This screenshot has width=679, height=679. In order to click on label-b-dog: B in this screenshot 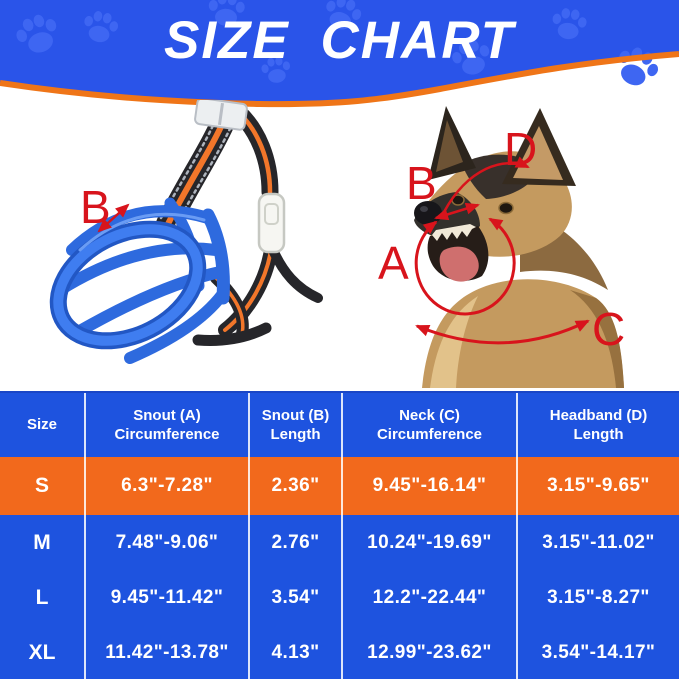, I will do `click(421, 183)`.